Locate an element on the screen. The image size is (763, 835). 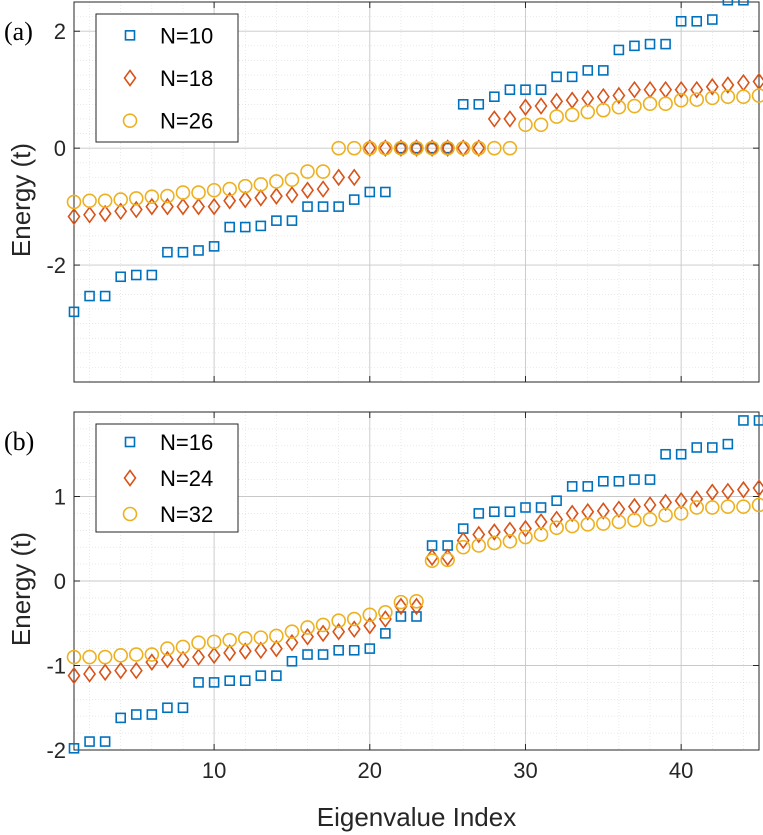
legend-box is located at coordinates (167, 478).